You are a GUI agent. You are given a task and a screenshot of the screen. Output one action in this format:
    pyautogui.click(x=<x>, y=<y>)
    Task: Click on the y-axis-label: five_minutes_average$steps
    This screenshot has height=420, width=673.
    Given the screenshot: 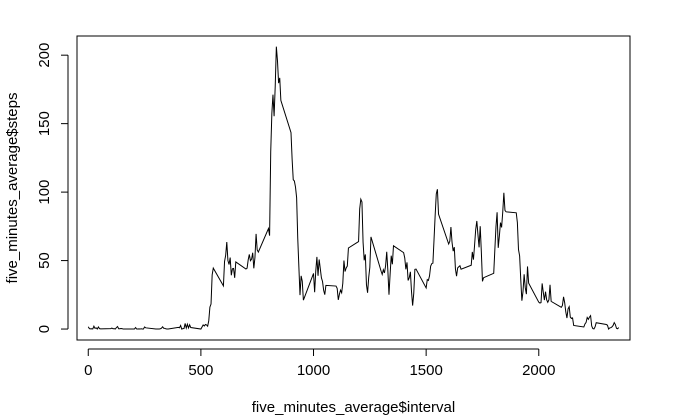 What is the action you would take?
    pyautogui.click(x=12, y=188)
    